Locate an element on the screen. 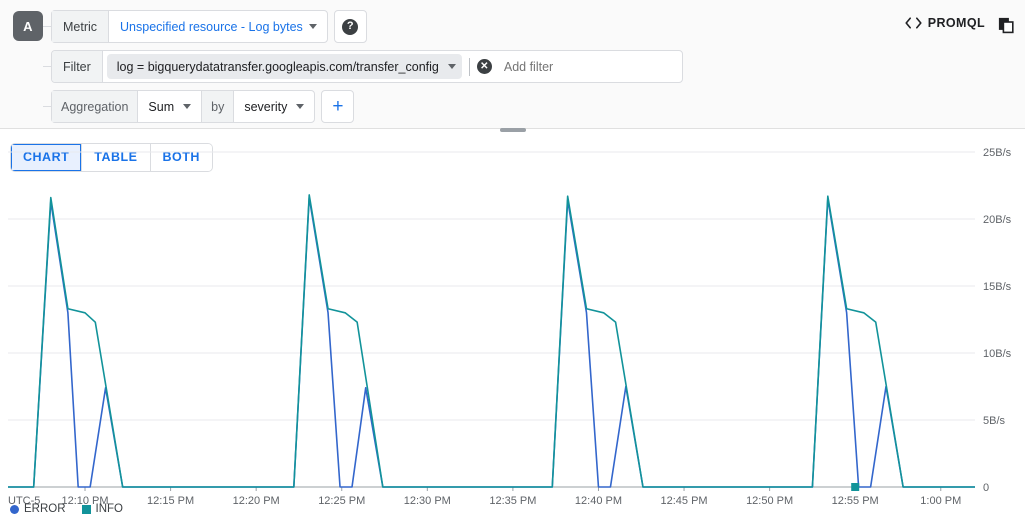 The width and height of the screenshot is (1025, 528). view-mode-tabs: CHART TABLE BOTH is located at coordinates (111, 157).